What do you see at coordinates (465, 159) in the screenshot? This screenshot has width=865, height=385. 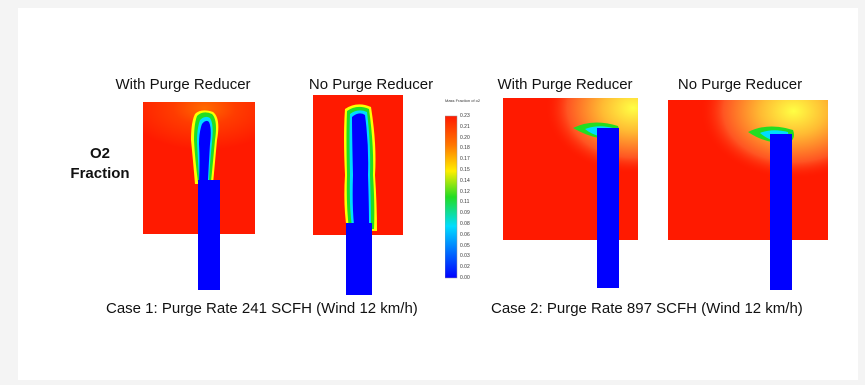 I see `colorbar-tick-label: 0.17` at bounding box center [465, 159].